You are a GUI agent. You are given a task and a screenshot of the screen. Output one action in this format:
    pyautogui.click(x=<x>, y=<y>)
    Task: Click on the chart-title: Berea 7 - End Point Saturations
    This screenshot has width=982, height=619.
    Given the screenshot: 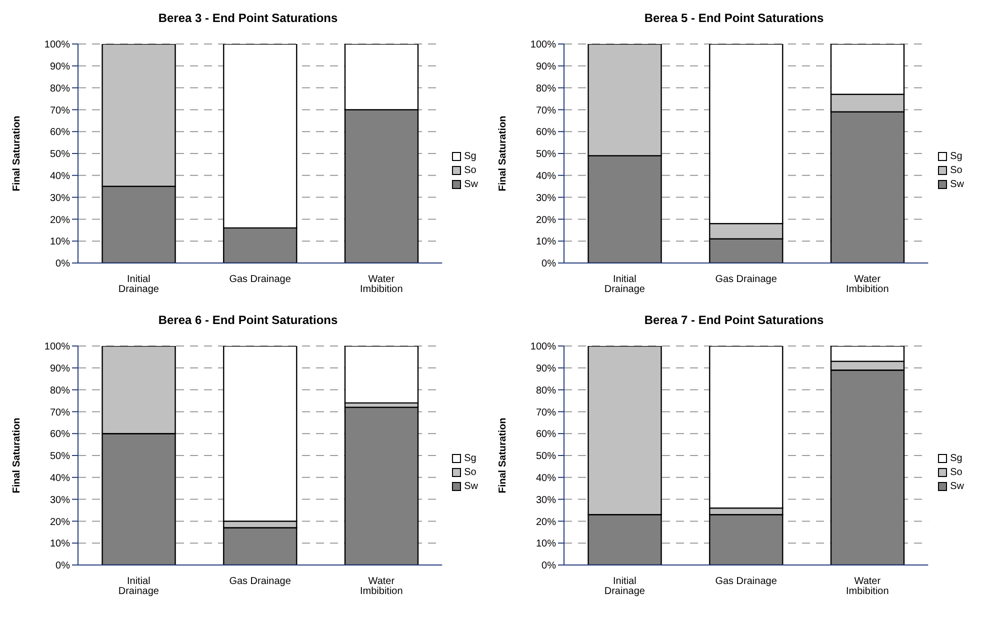 What is the action you would take?
    pyautogui.click(x=734, y=320)
    